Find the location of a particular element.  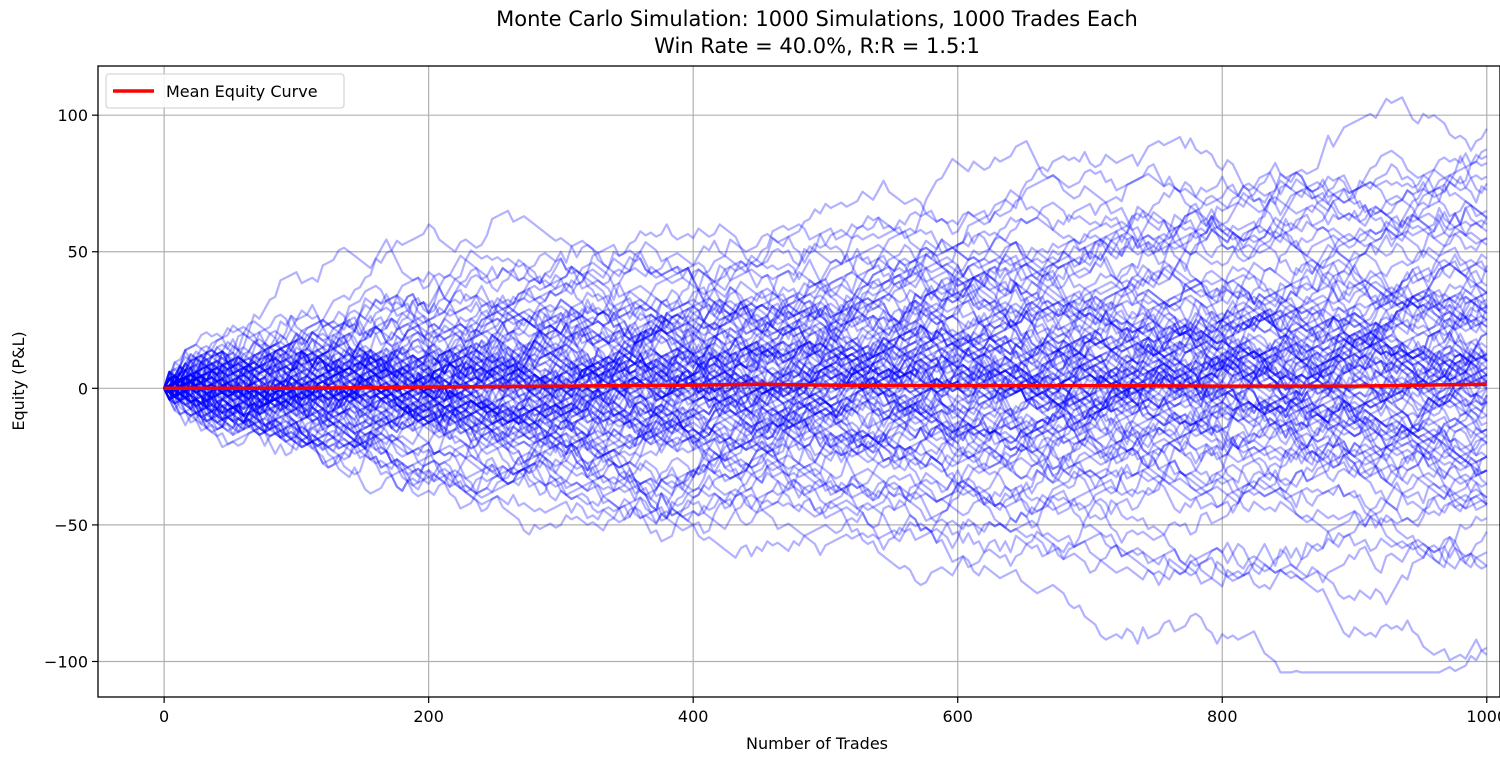

y-axis-label: Equity (P&L) is located at coordinates (18, 380).